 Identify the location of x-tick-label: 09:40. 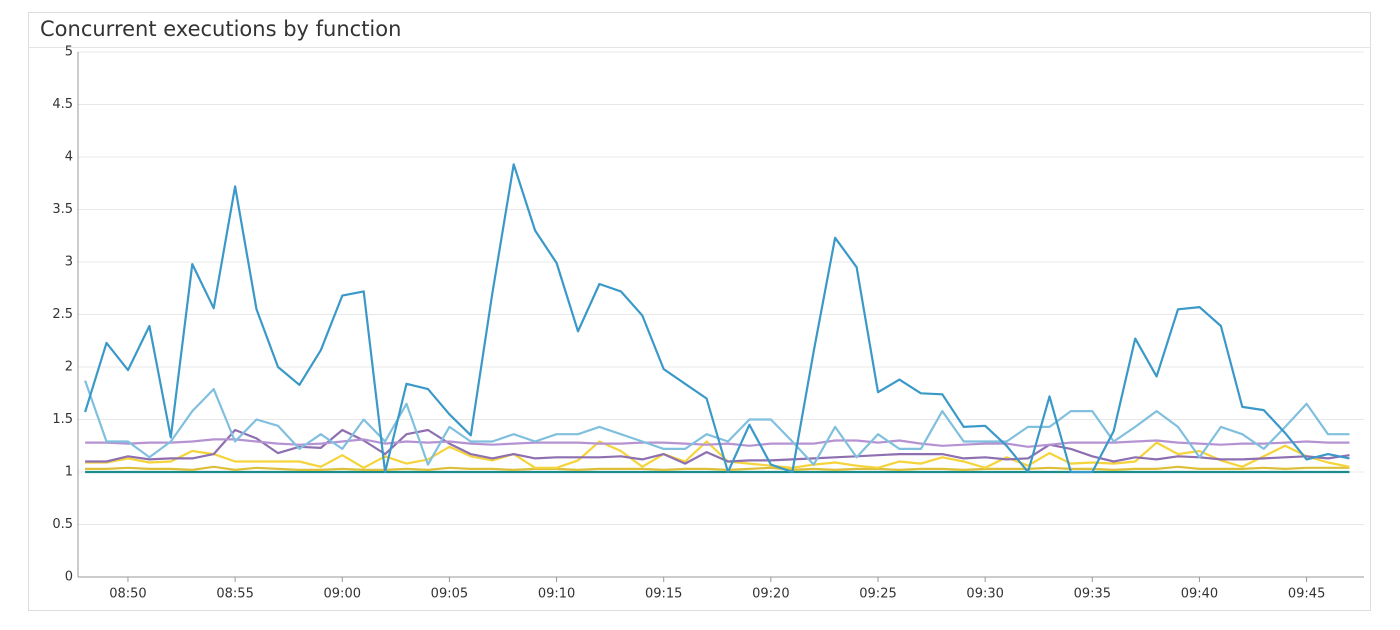
(1199, 594).